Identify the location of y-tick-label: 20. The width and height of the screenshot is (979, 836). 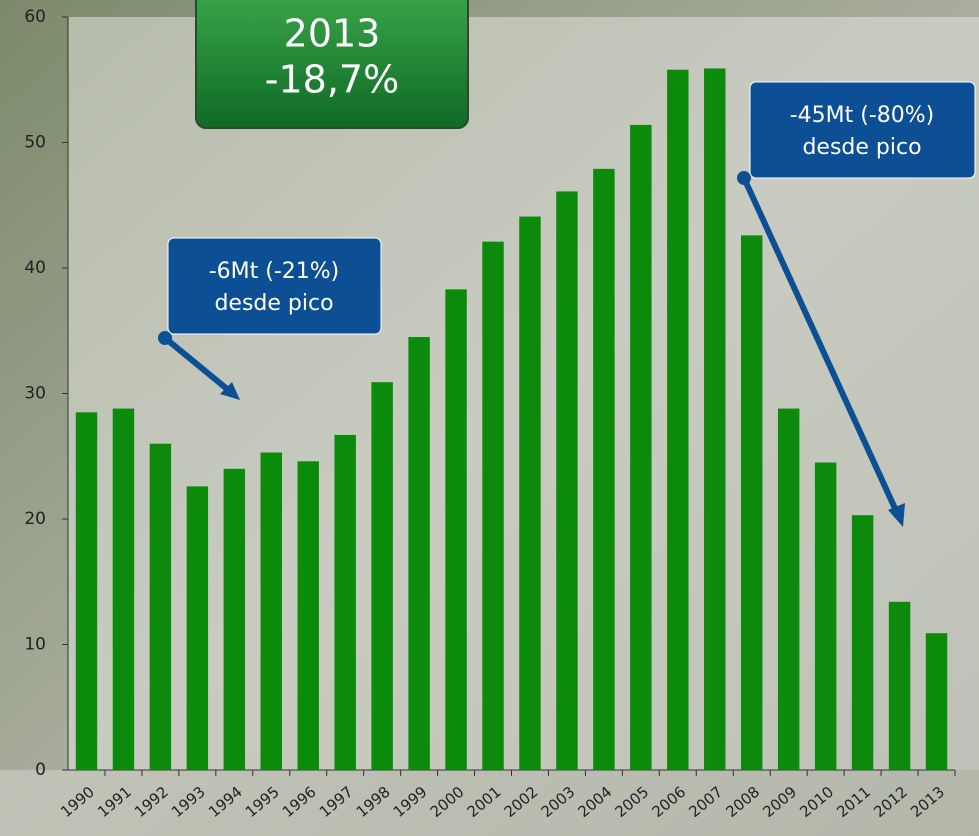
(35, 519).